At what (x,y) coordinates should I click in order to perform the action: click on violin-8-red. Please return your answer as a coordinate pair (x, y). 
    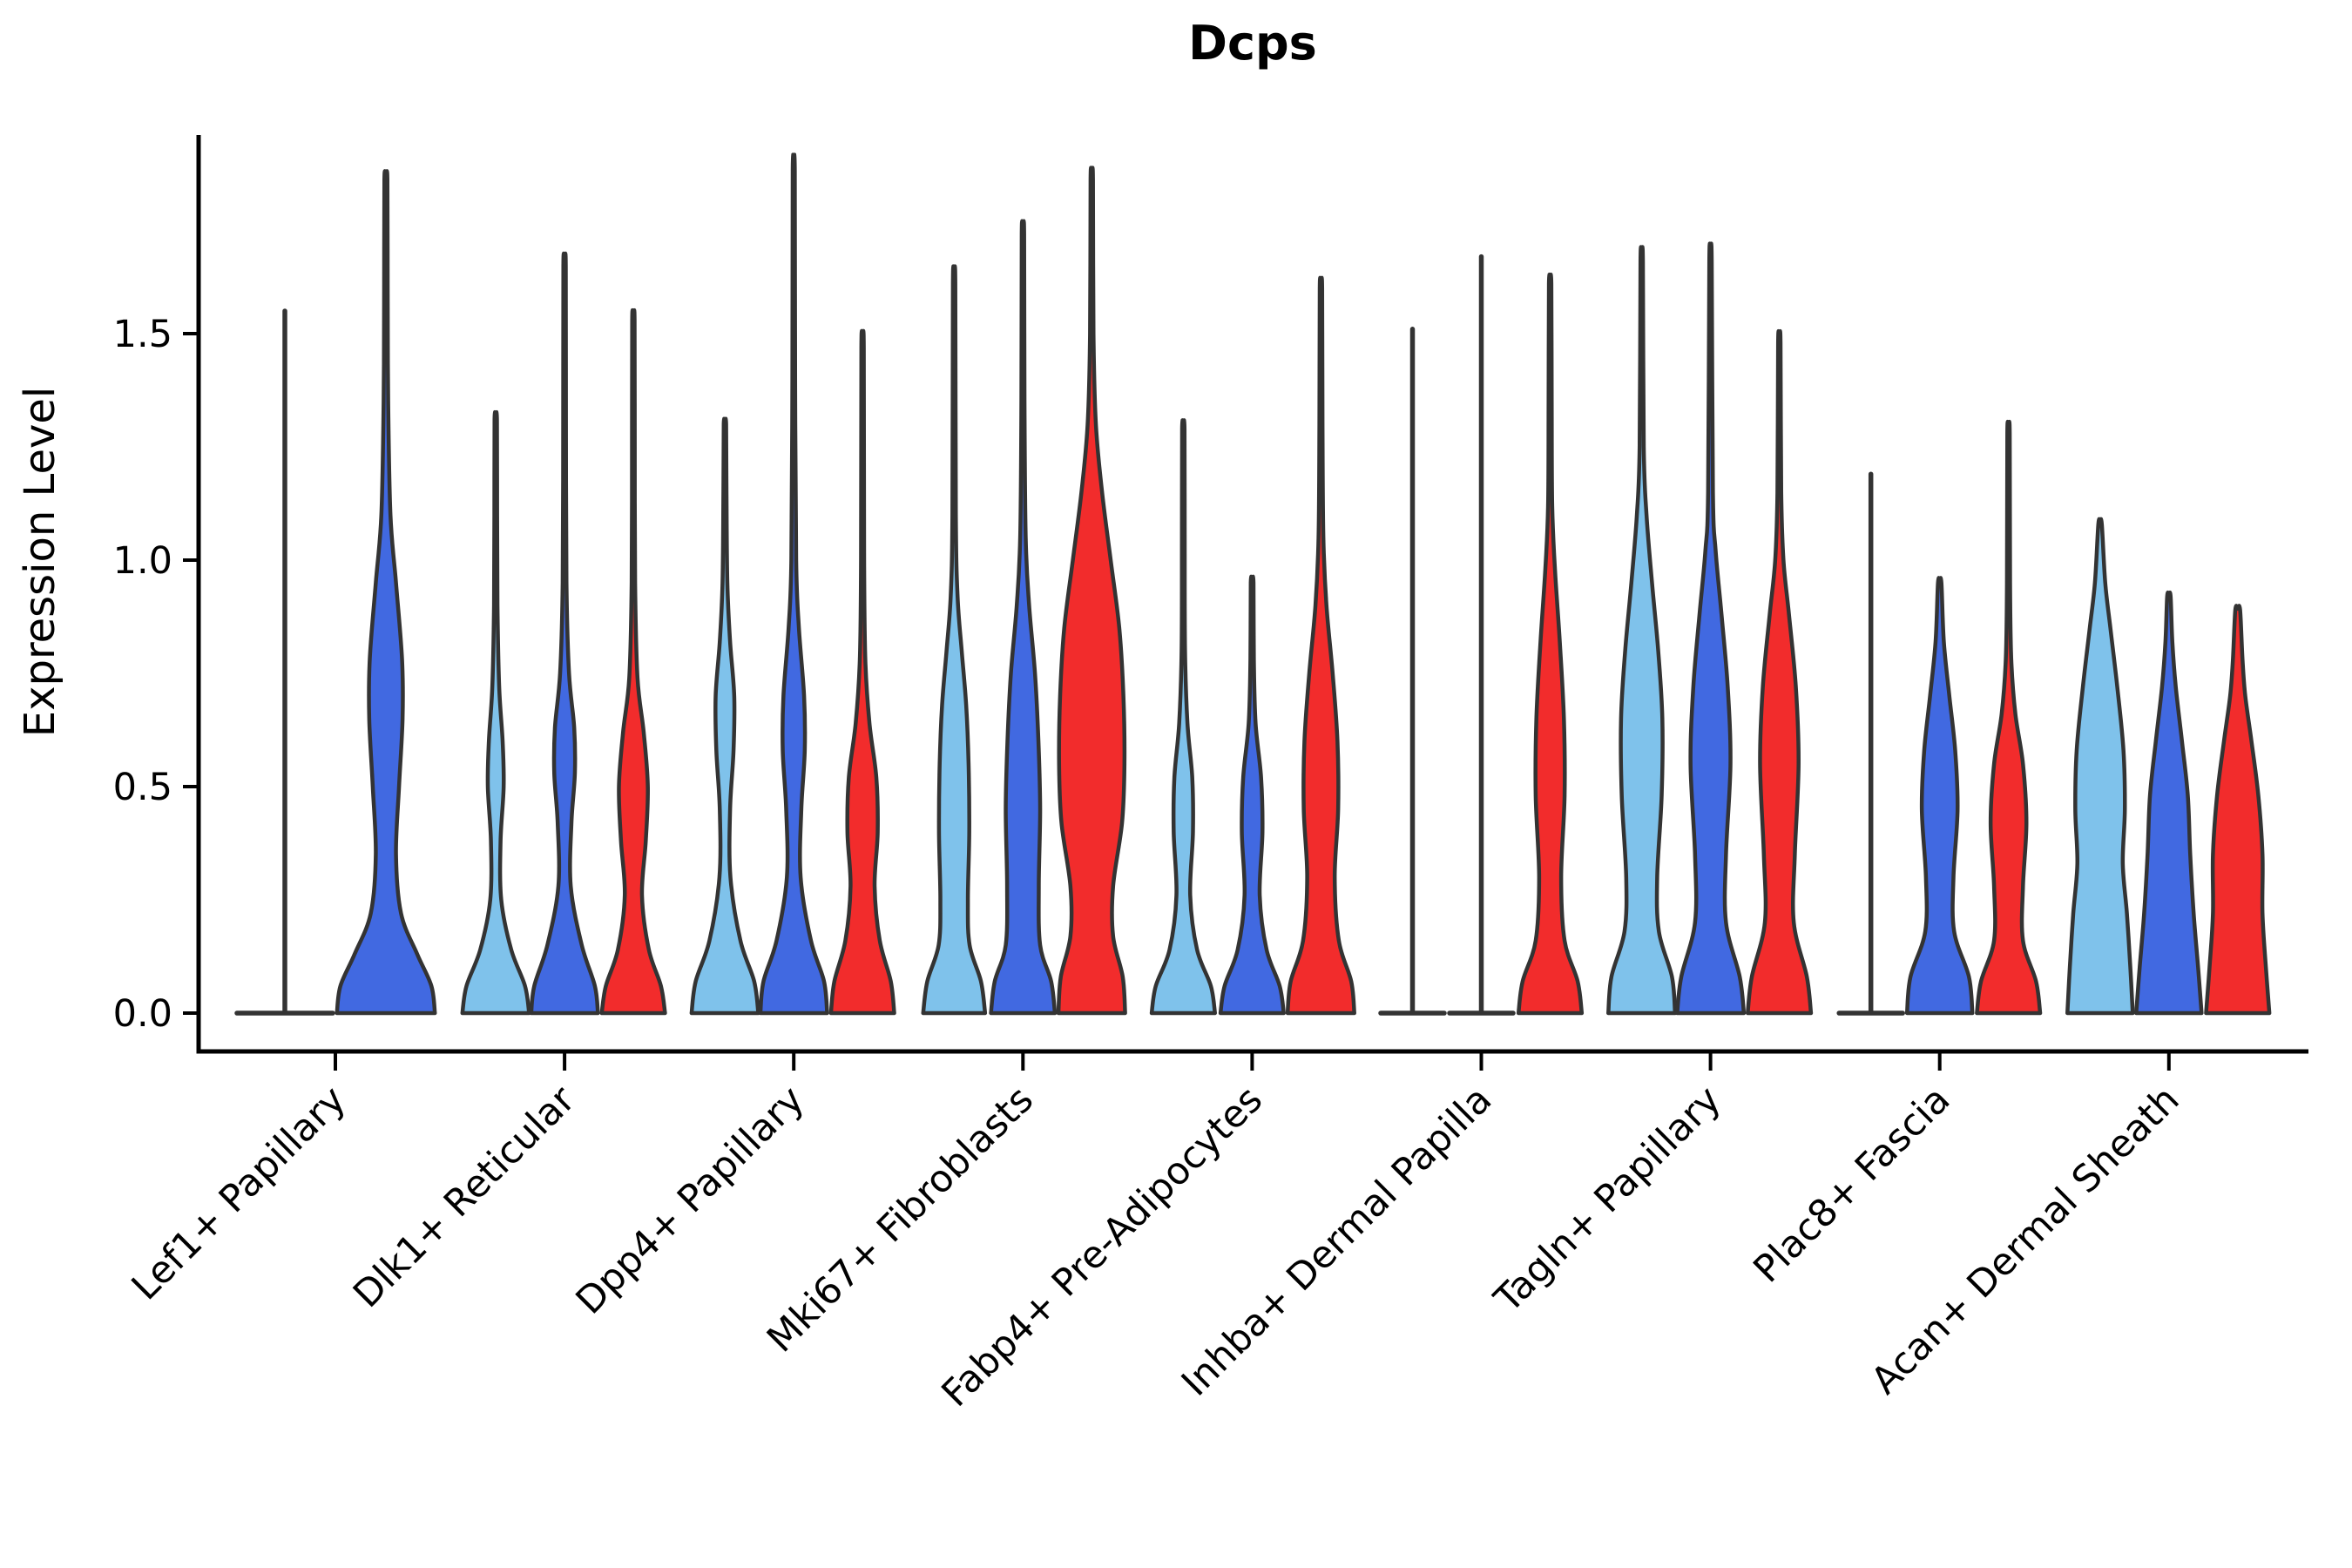
    Looking at the image, I should click on (2009, 717).